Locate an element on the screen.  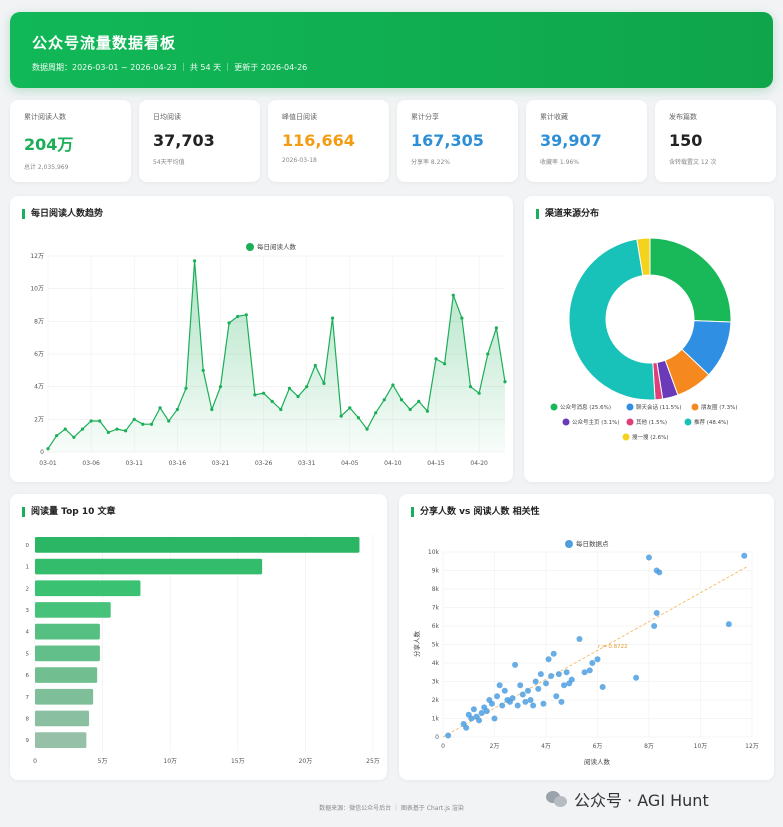
x-tick-label: 04-20 is located at coordinates (479, 463).